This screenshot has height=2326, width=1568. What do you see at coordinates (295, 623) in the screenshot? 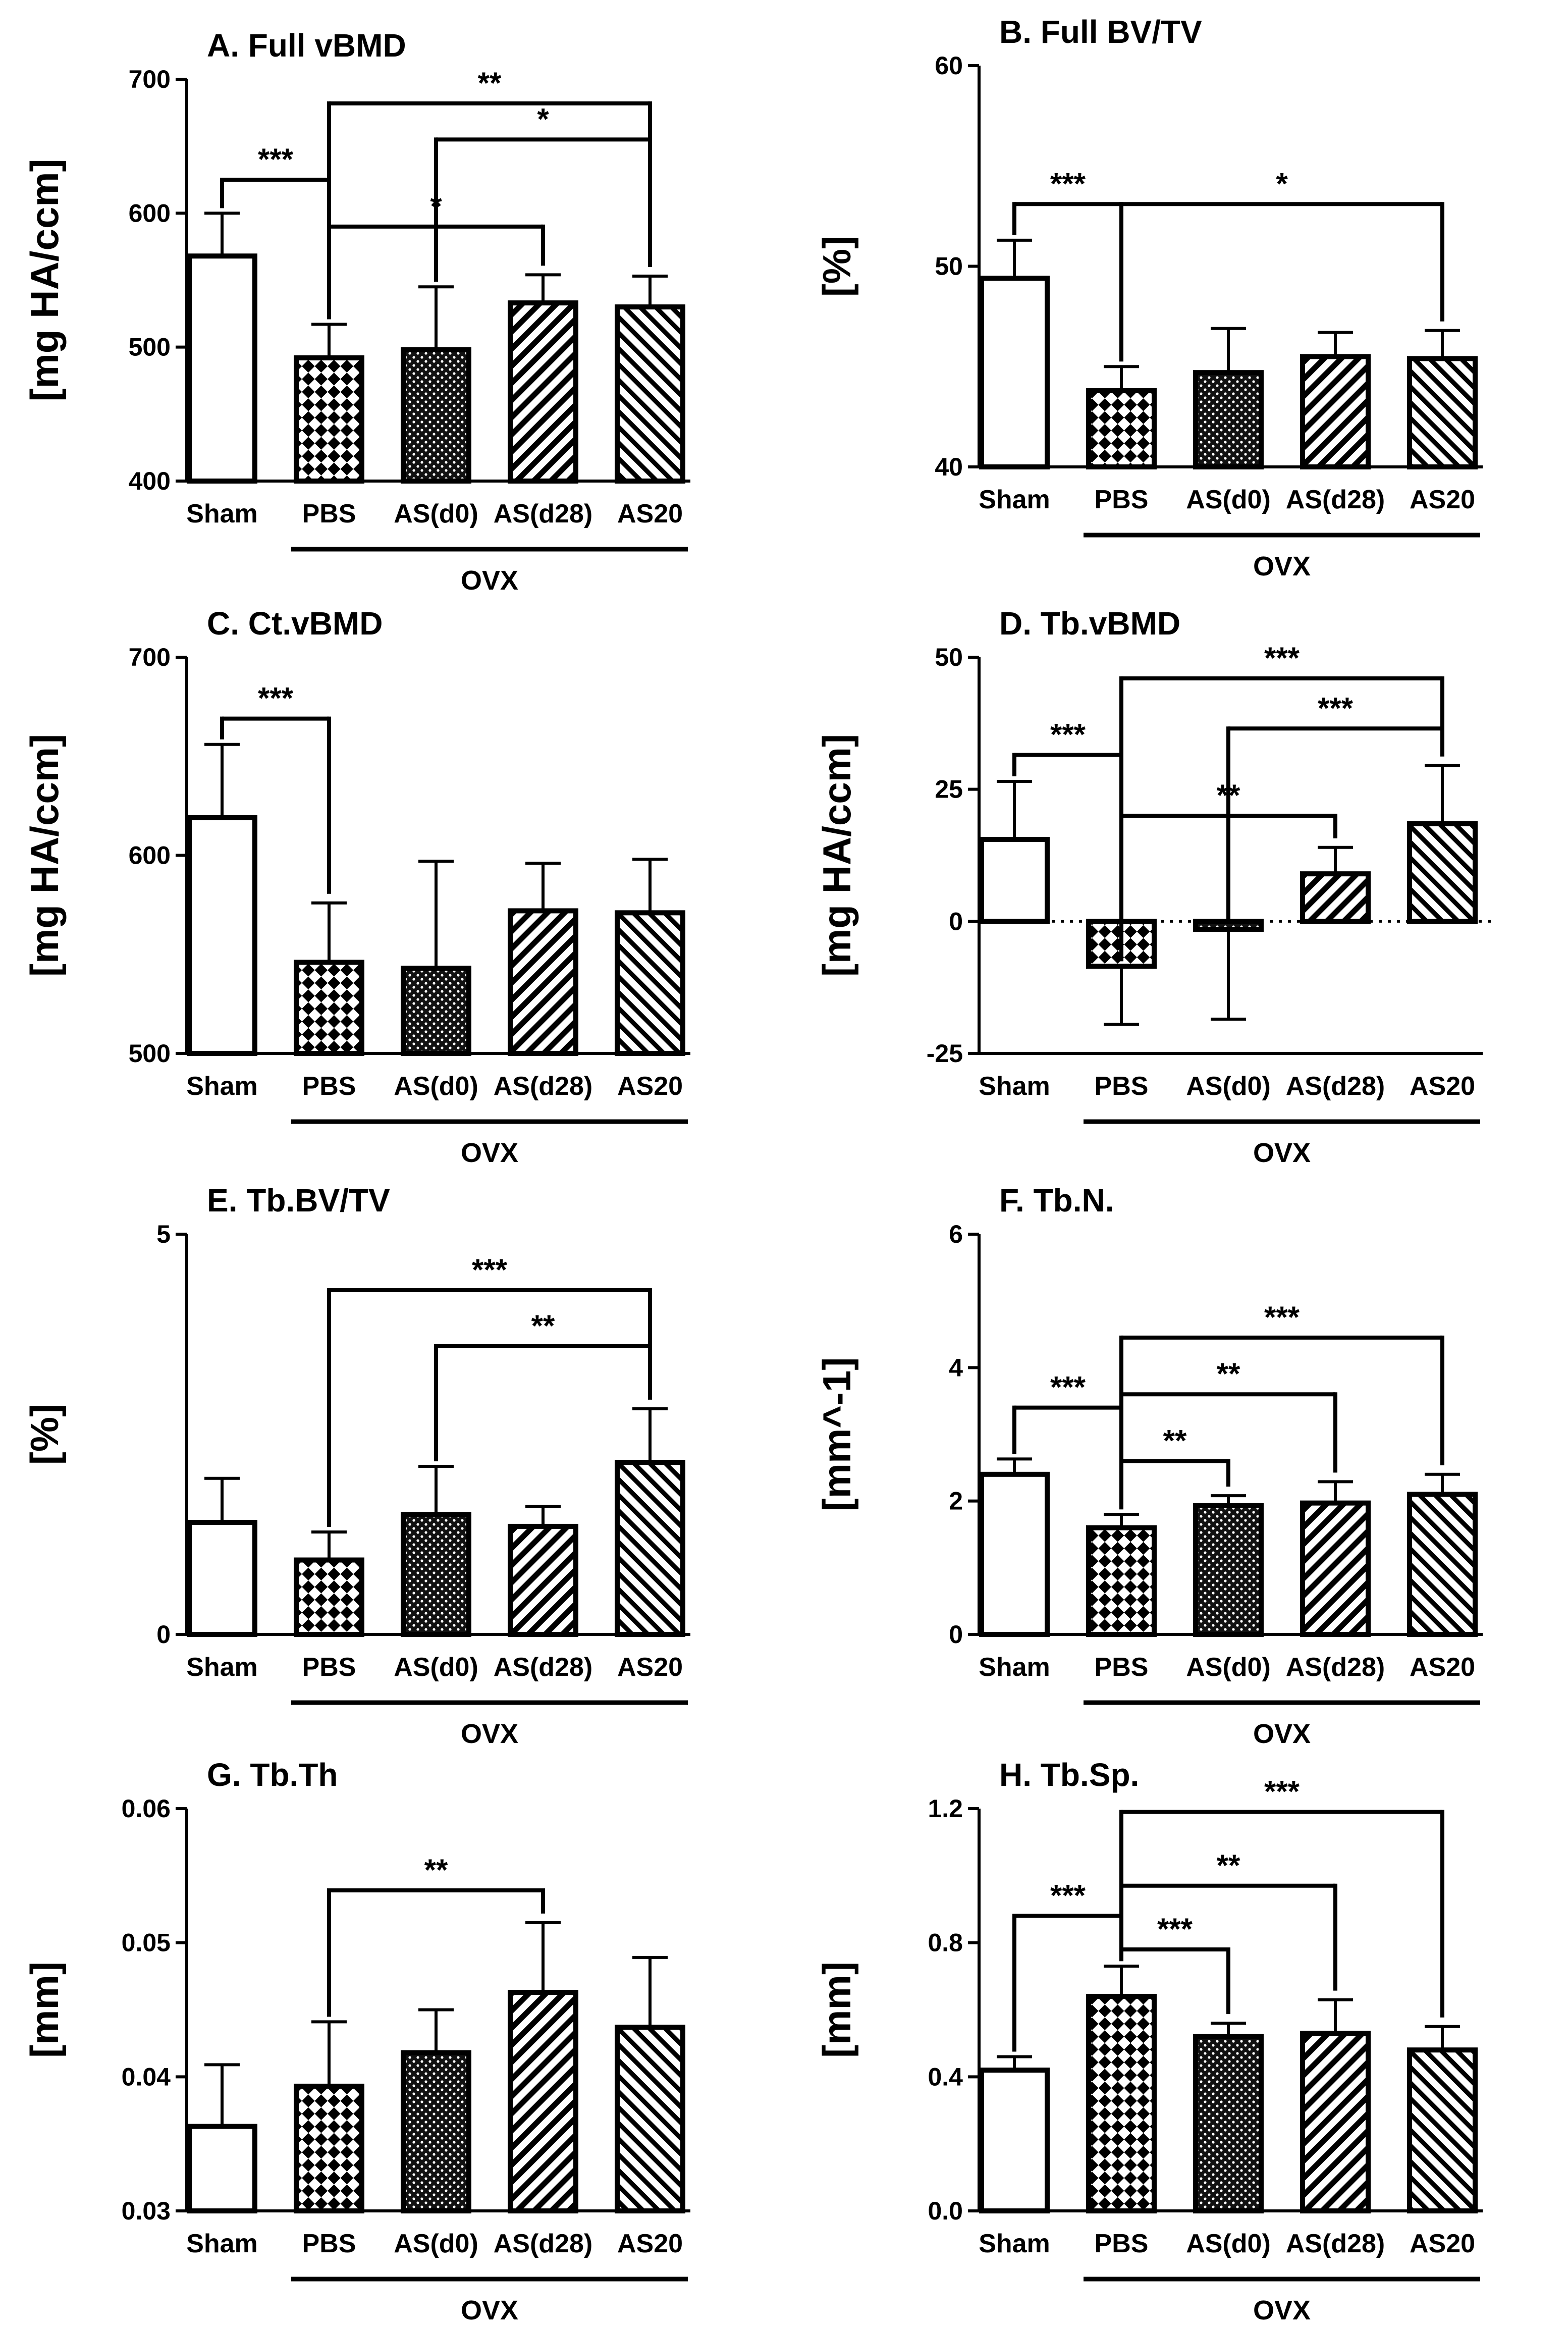
I see `chart-title: C. Ct.vBMD` at bounding box center [295, 623].